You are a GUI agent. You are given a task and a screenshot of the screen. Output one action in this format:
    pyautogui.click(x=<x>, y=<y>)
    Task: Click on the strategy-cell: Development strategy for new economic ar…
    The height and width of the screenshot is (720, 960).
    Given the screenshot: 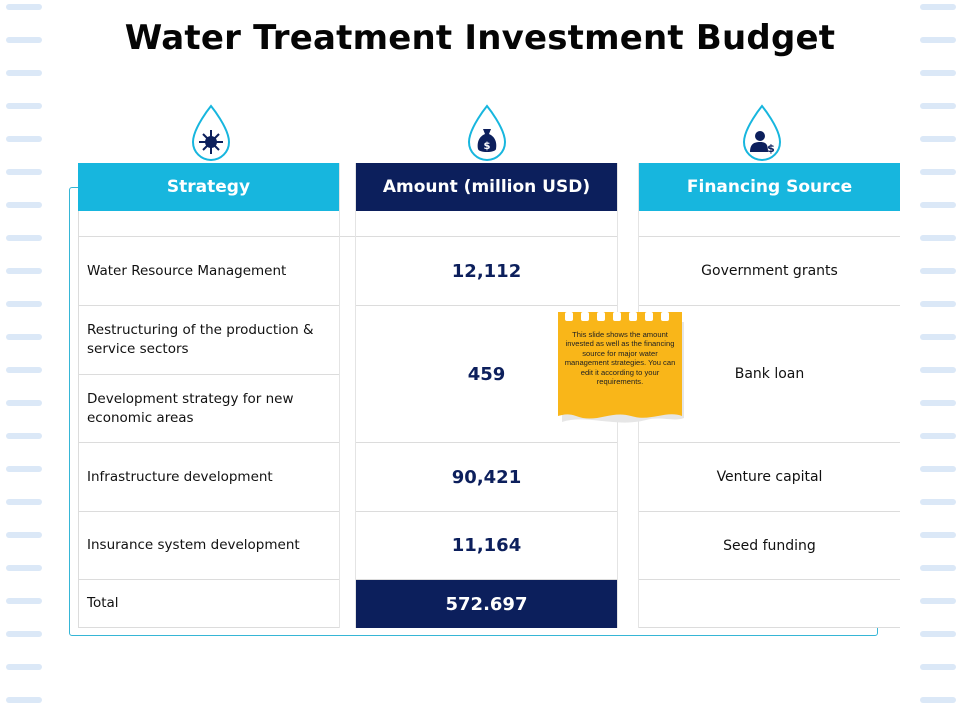 What is the action you would take?
    pyautogui.click(x=208, y=409)
    